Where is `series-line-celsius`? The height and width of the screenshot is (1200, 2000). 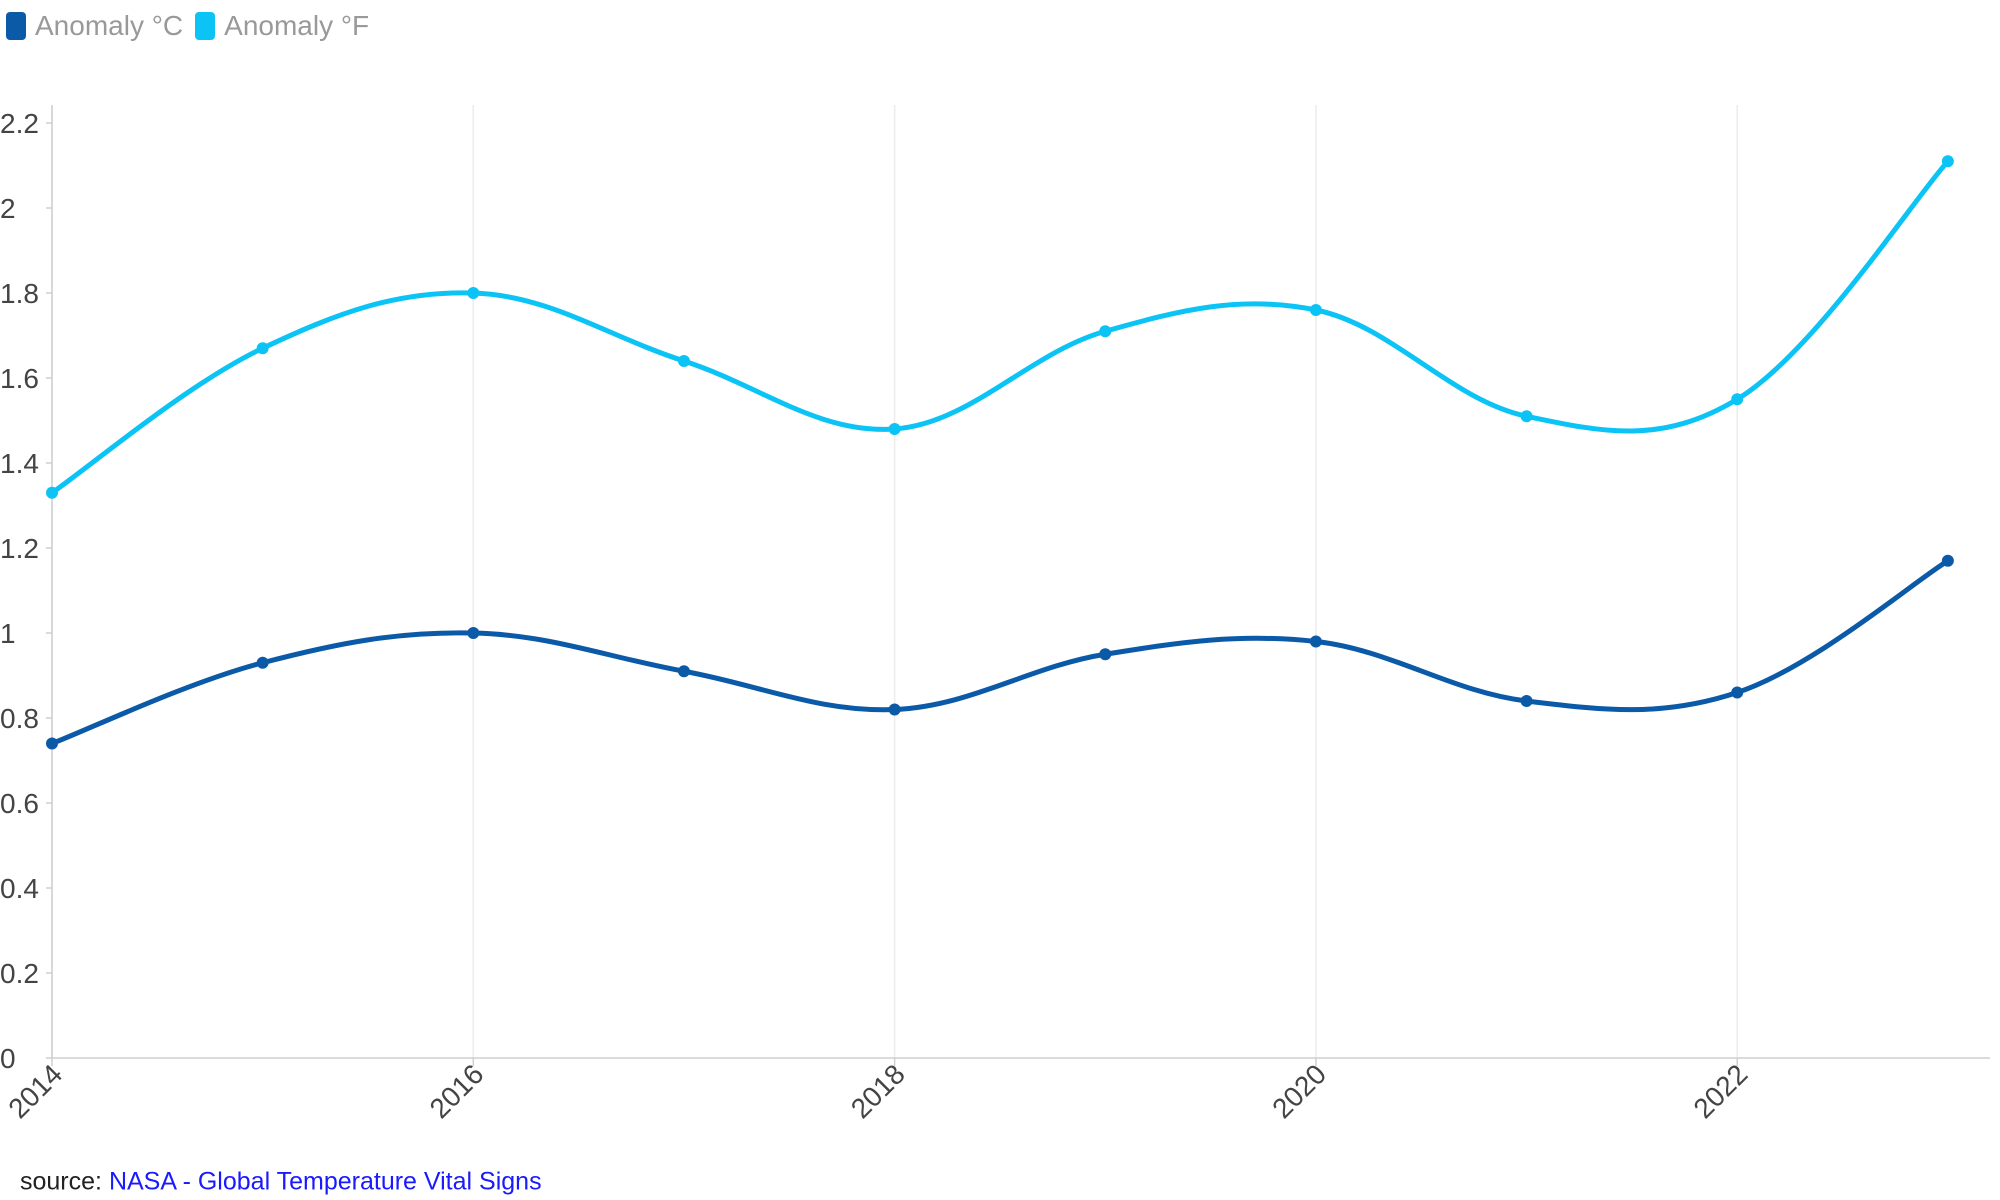 series-line-celsius is located at coordinates (1000, 652).